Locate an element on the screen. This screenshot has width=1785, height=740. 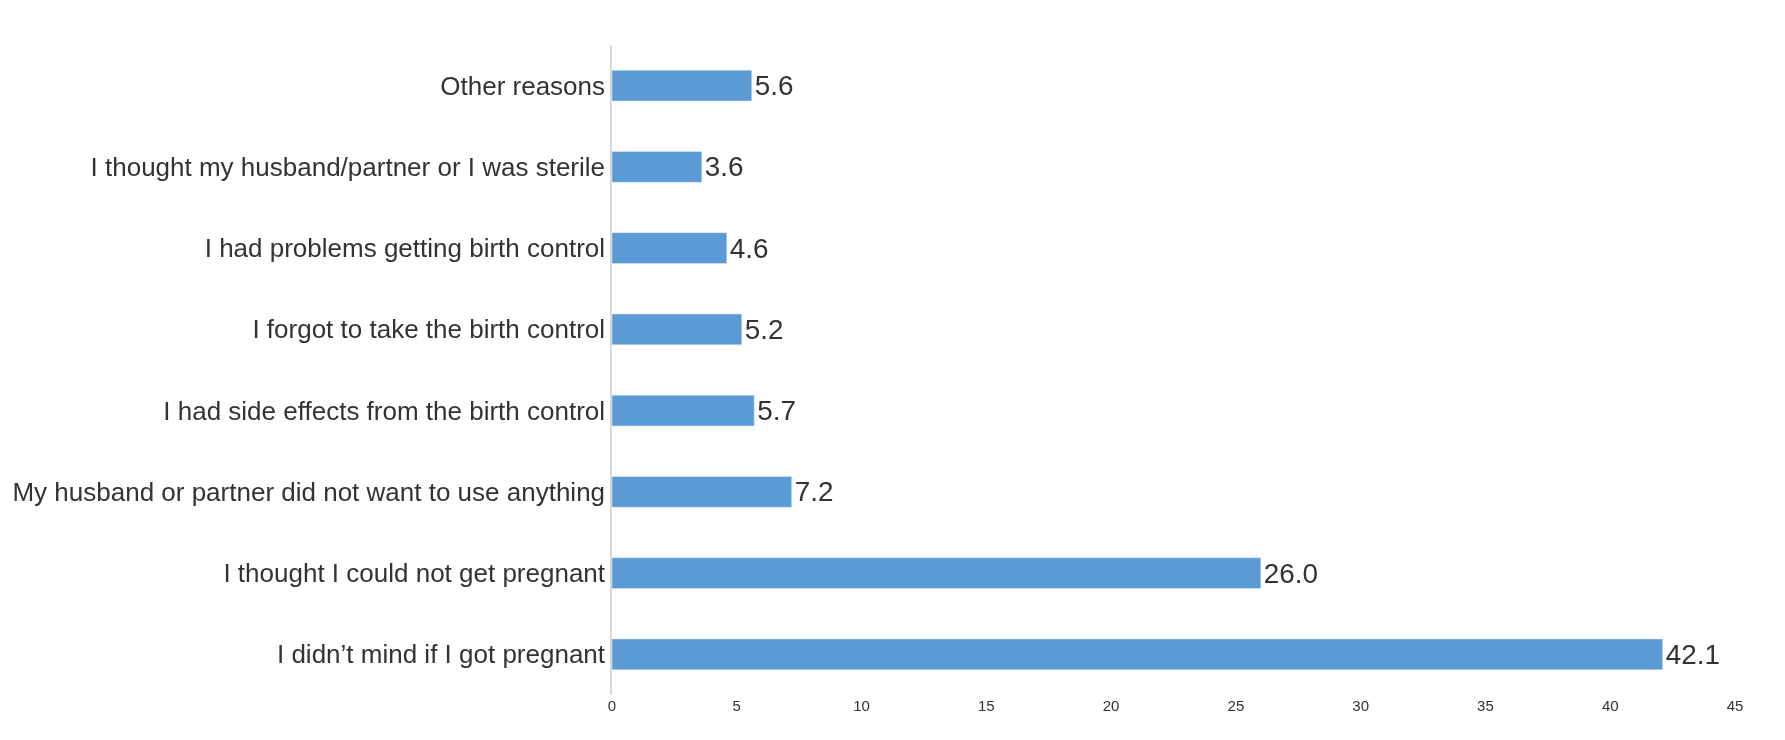
y-tick-label: I didn’t mind if I got pregnant is located at coordinates (441, 654).